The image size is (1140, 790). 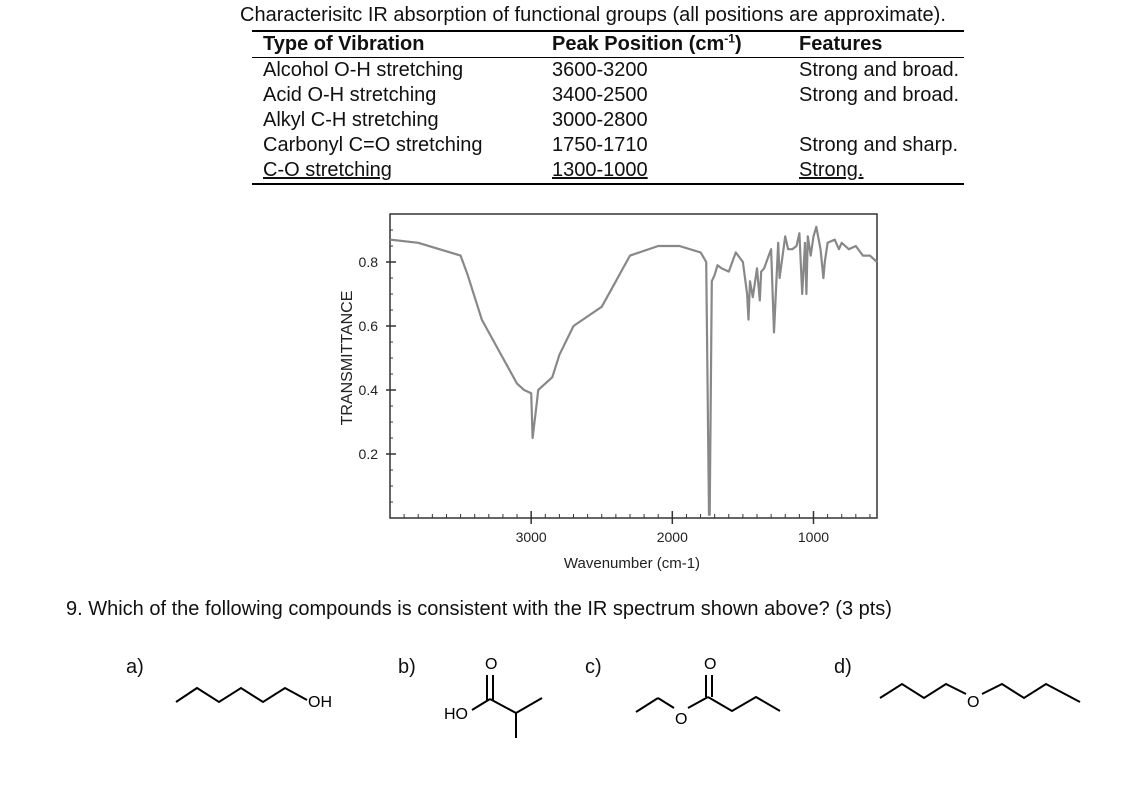 What do you see at coordinates (491, 664) in the screenshot?
I see `molecule-b-carbonyl-o: O` at bounding box center [491, 664].